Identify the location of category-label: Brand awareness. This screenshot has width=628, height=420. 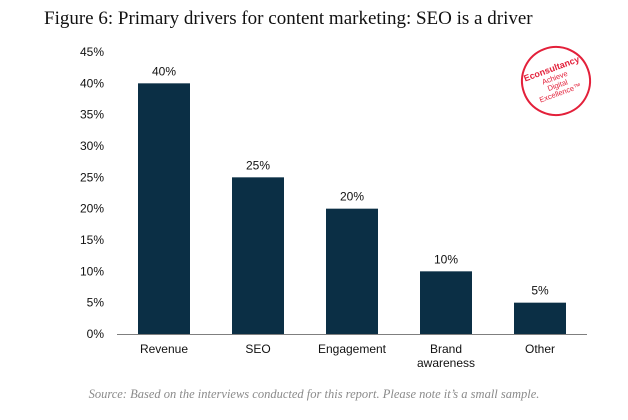
(446, 356).